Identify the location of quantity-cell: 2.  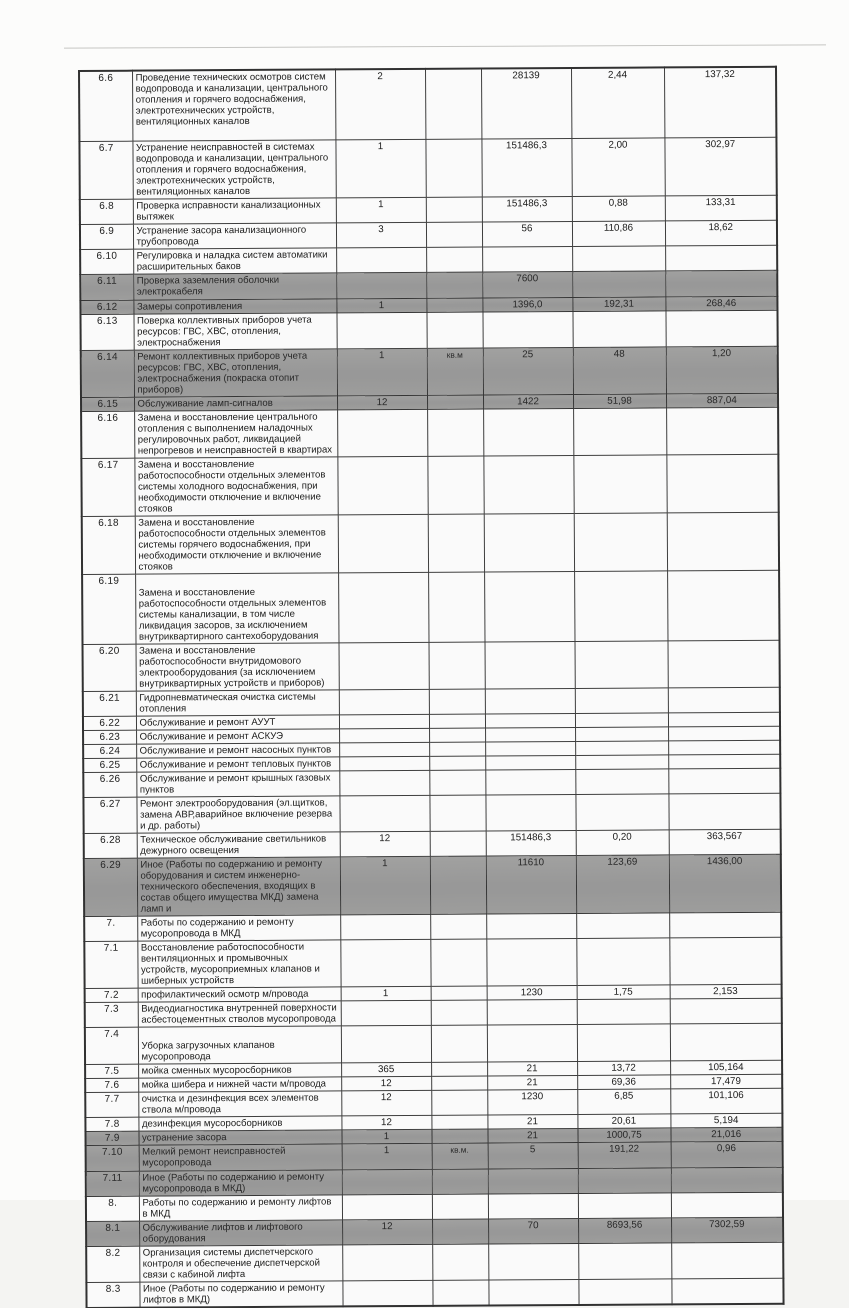
(380, 104).